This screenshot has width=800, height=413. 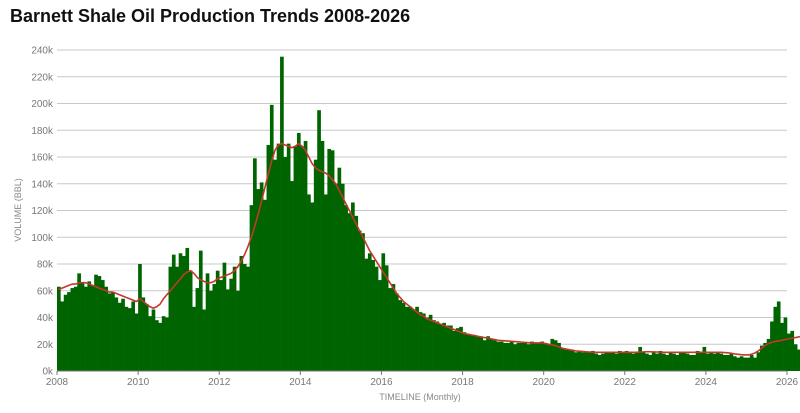 What do you see at coordinates (544, 382) in the screenshot?
I see `x-tick-label: 2020` at bounding box center [544, 382].